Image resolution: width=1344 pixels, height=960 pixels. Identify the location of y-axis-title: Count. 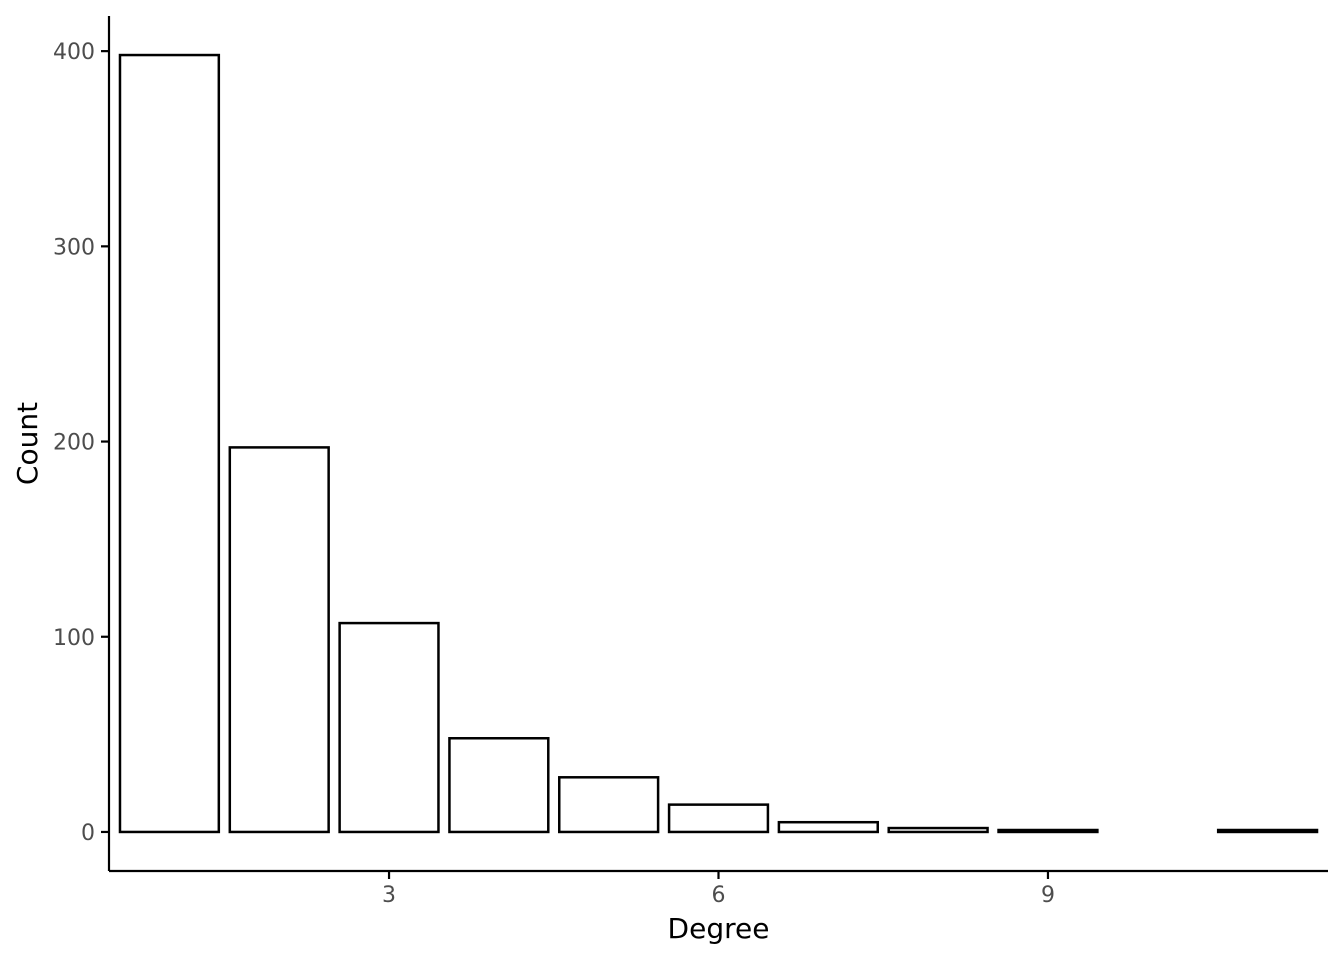
(27, 443).